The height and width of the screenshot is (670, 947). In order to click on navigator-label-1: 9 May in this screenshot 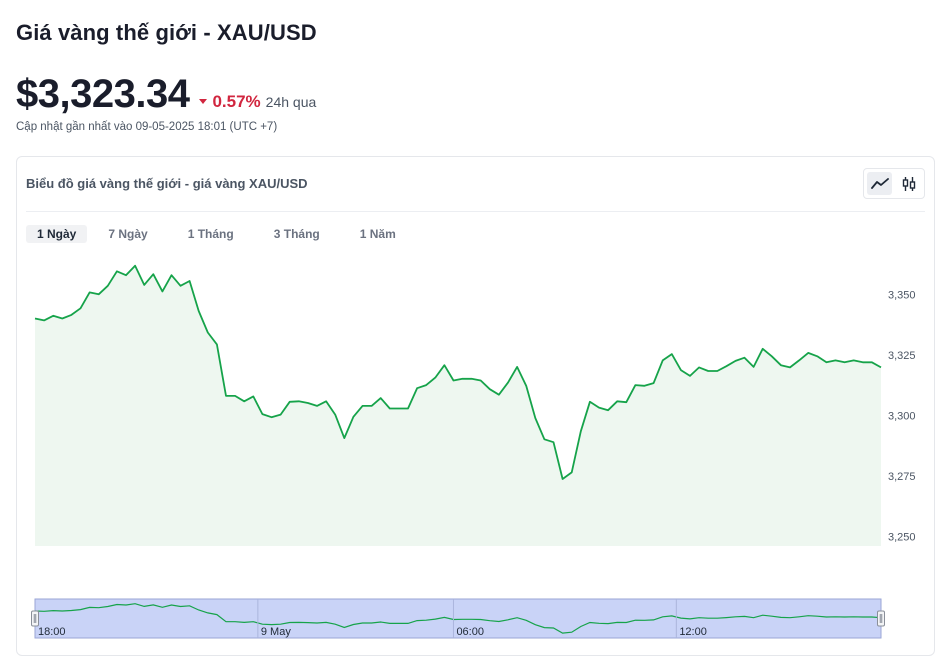, I will do `click(276, 632)`.